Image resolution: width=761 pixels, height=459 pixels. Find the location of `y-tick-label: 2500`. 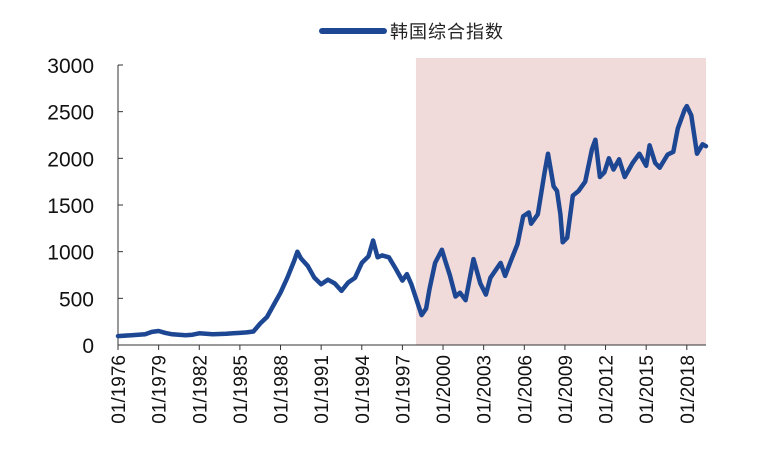

y-tick-label: 2500 is located at coordinates (70, 113).